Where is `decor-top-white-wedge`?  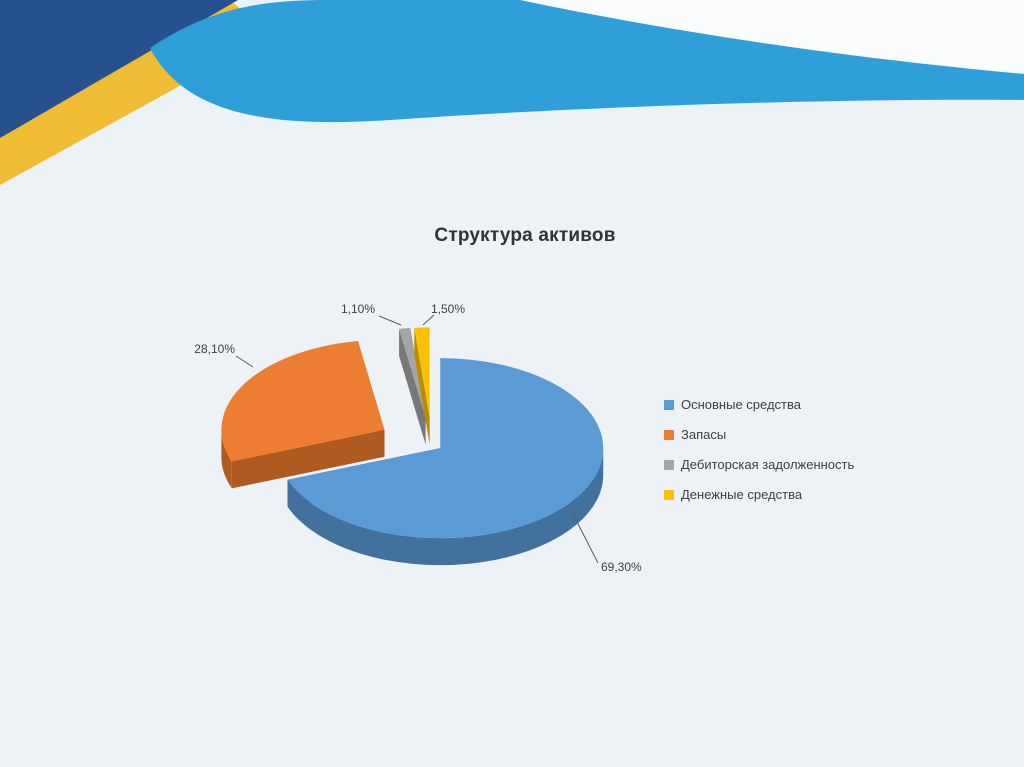
decor-top-white-wedge is located at coordinates (772, 37).